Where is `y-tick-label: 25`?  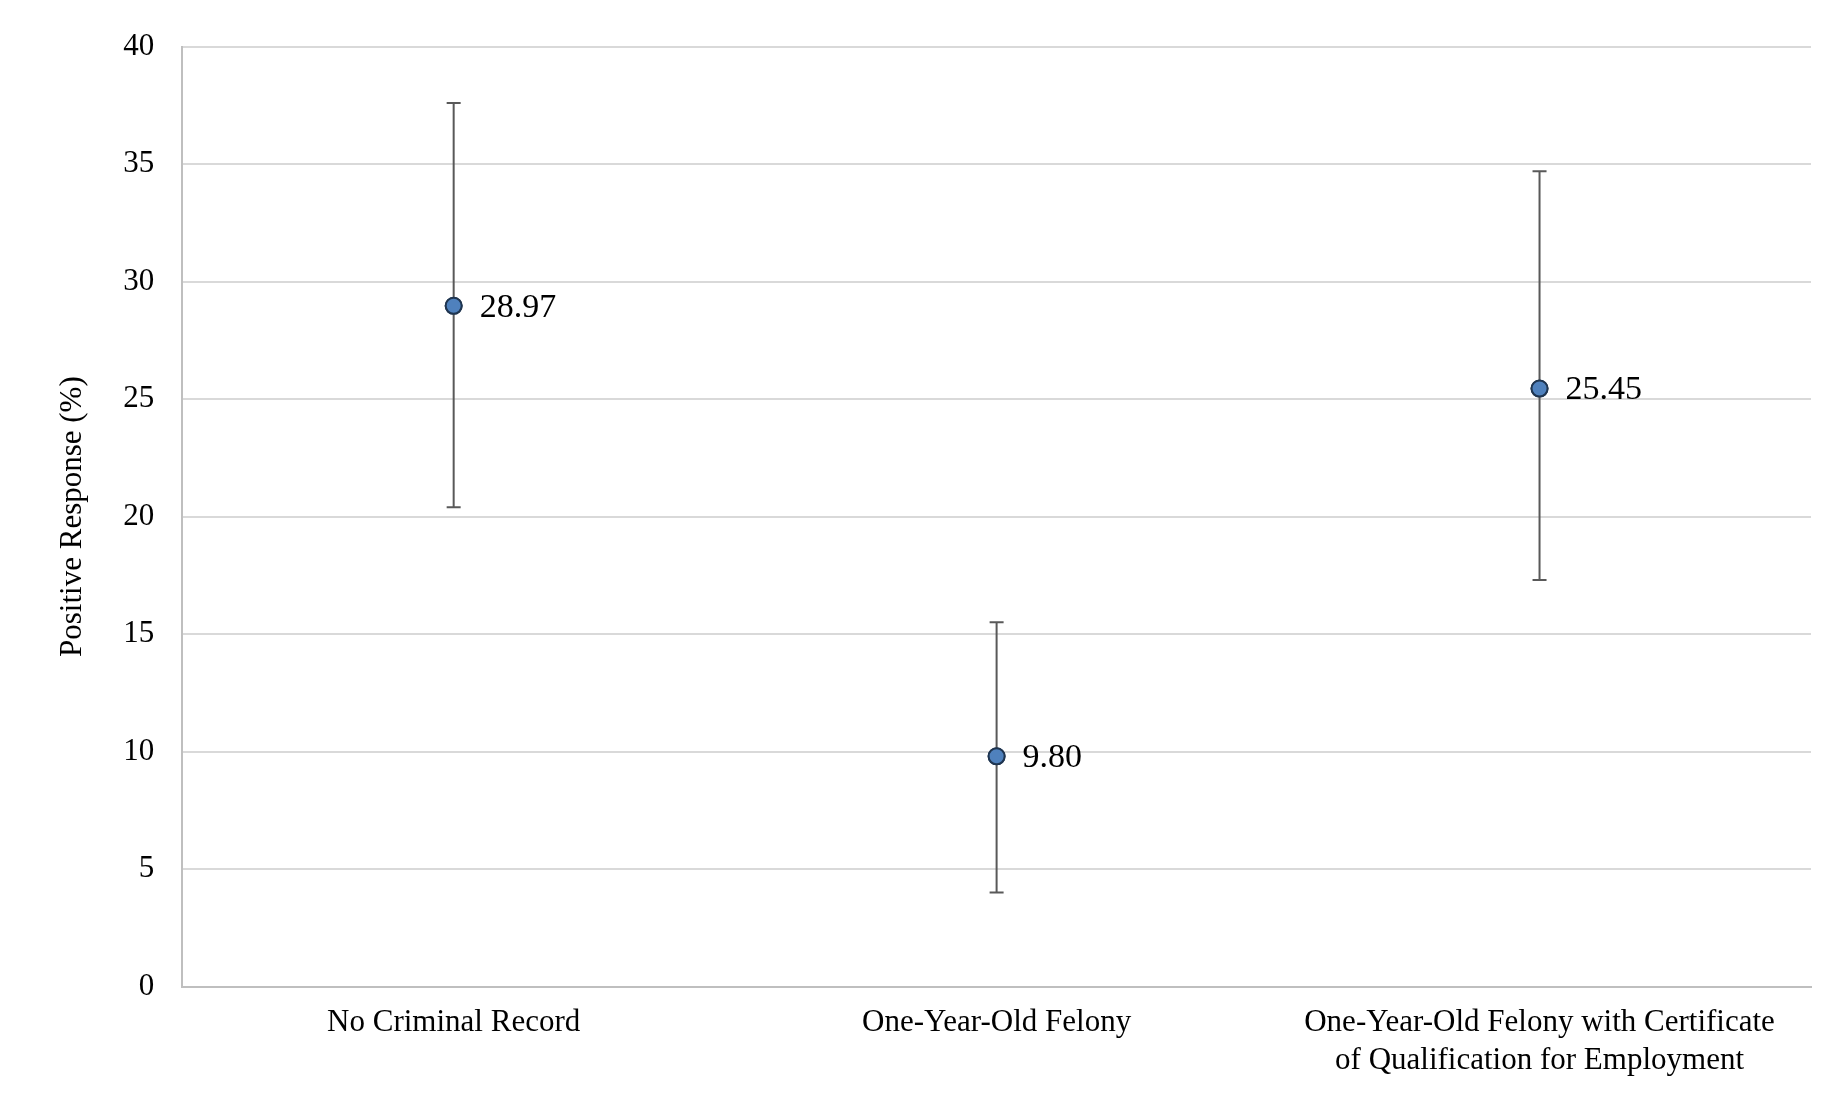 y-tick-label: 25 is located at coordinates (139, 397).